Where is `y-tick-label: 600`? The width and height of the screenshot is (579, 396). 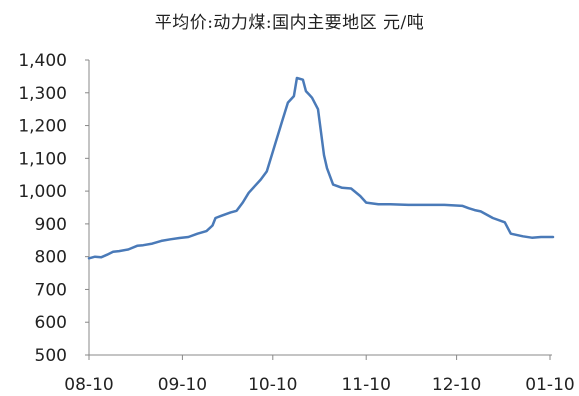 y-tick-label: 600 is located at coordinates (51, 323).